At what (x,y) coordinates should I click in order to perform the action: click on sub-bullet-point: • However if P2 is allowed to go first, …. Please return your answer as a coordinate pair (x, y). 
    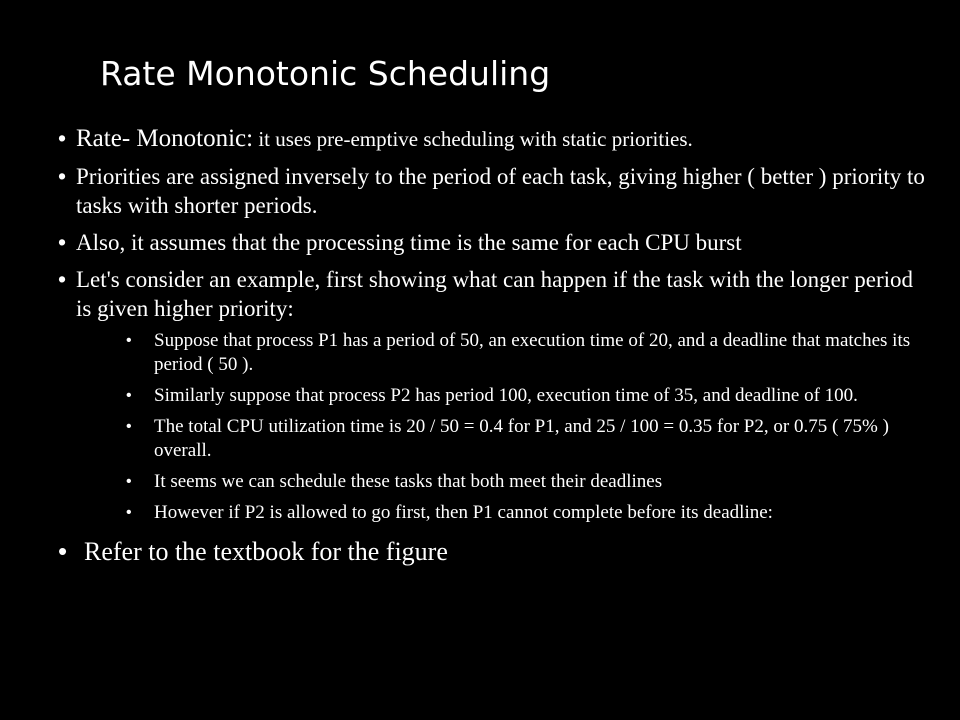
    Looking at the image, I should click on (502, 513).